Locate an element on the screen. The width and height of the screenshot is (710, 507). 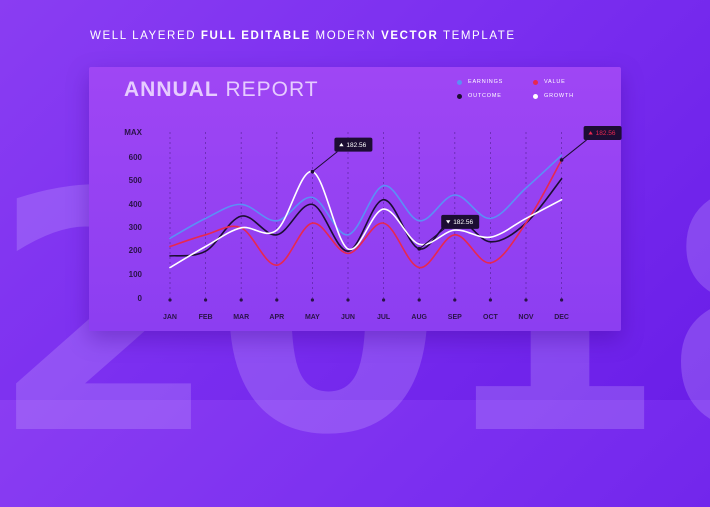
headline-part-2: FULL EDITABLE is located at coordinates (255, 36).